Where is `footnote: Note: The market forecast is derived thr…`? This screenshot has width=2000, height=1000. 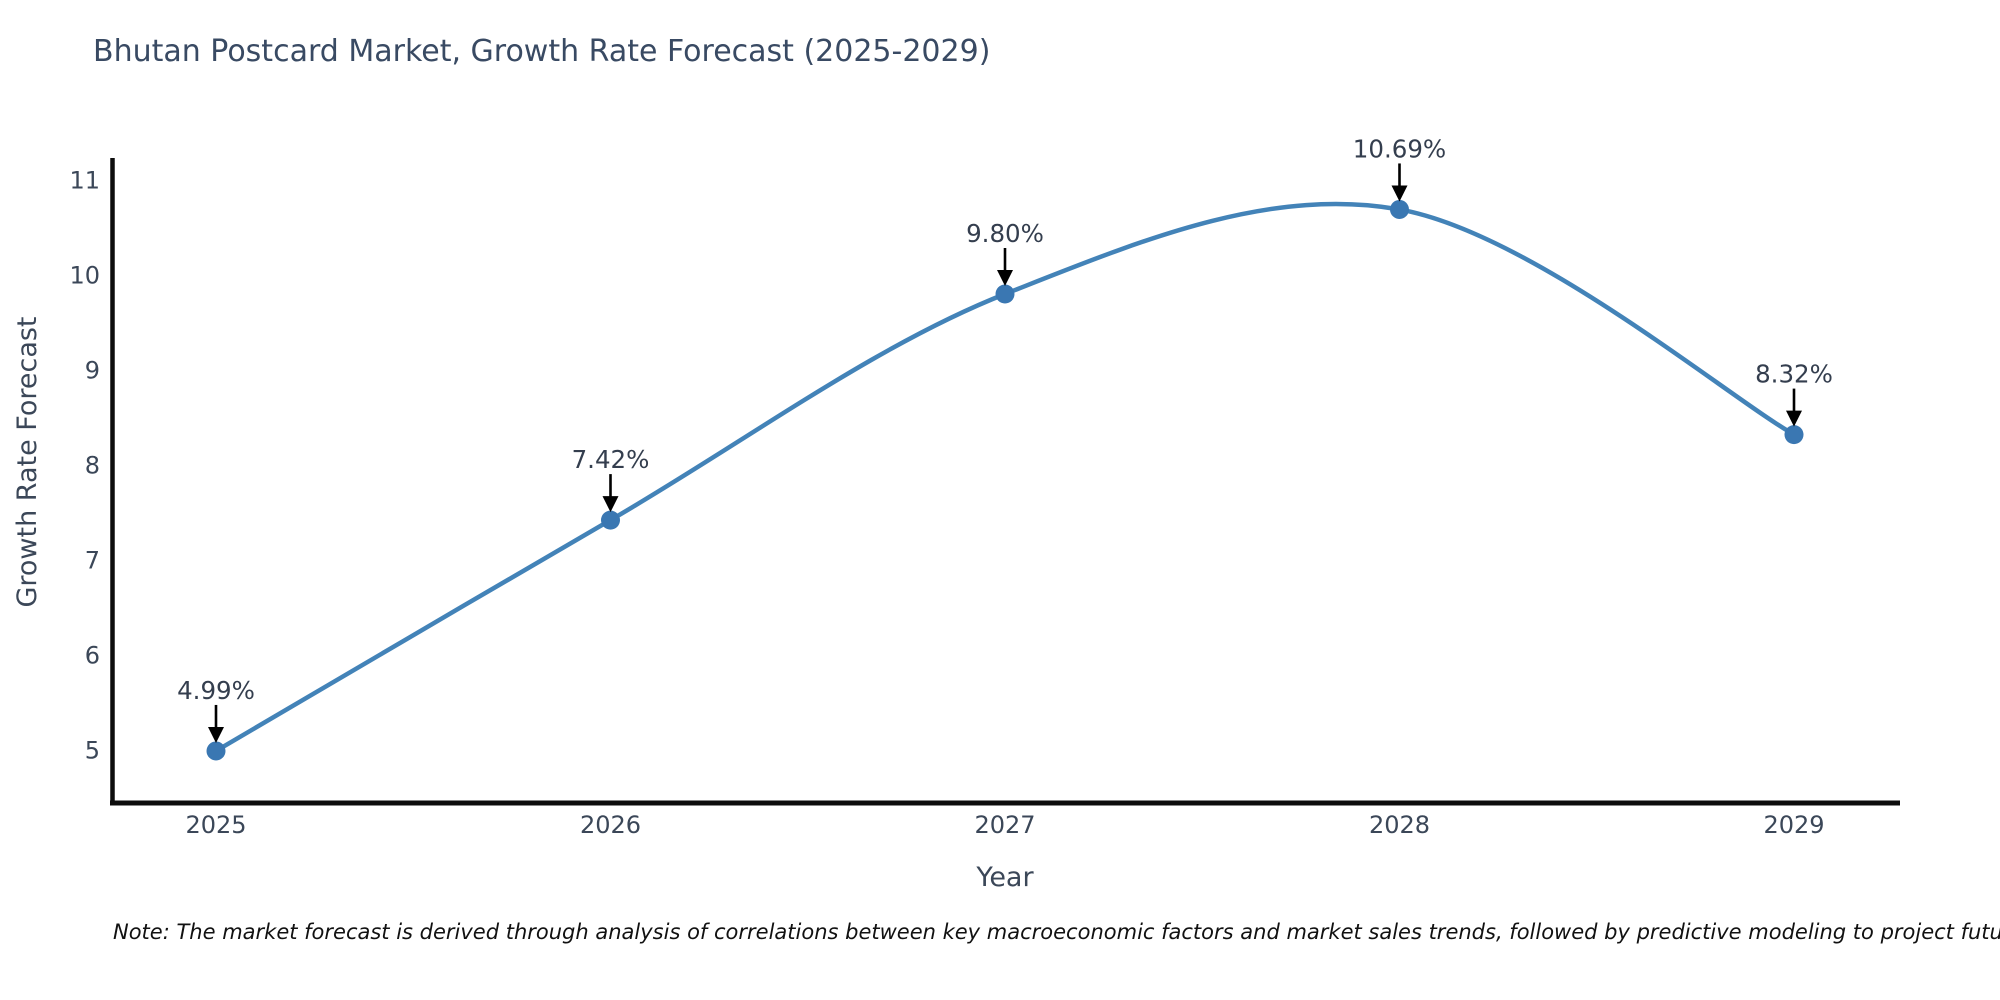 footnote: Note: The market forecast is derived thr… is located at coordinates (1056, 932).